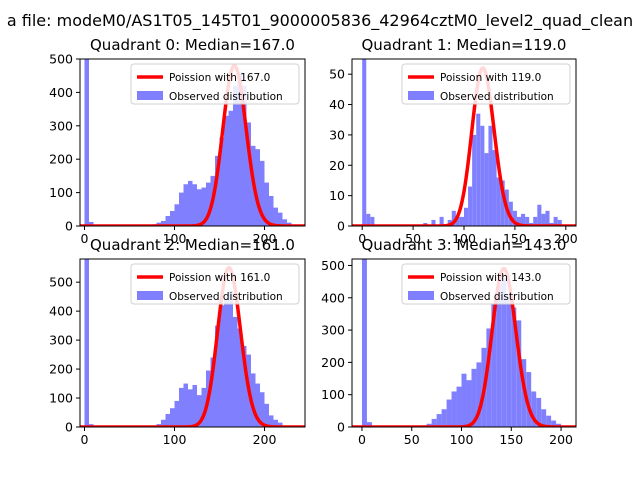  Describe the element at coordinates (490, 278) in the screenshot. I see `legend-label-poisson: Poission with 143.0` at that location.